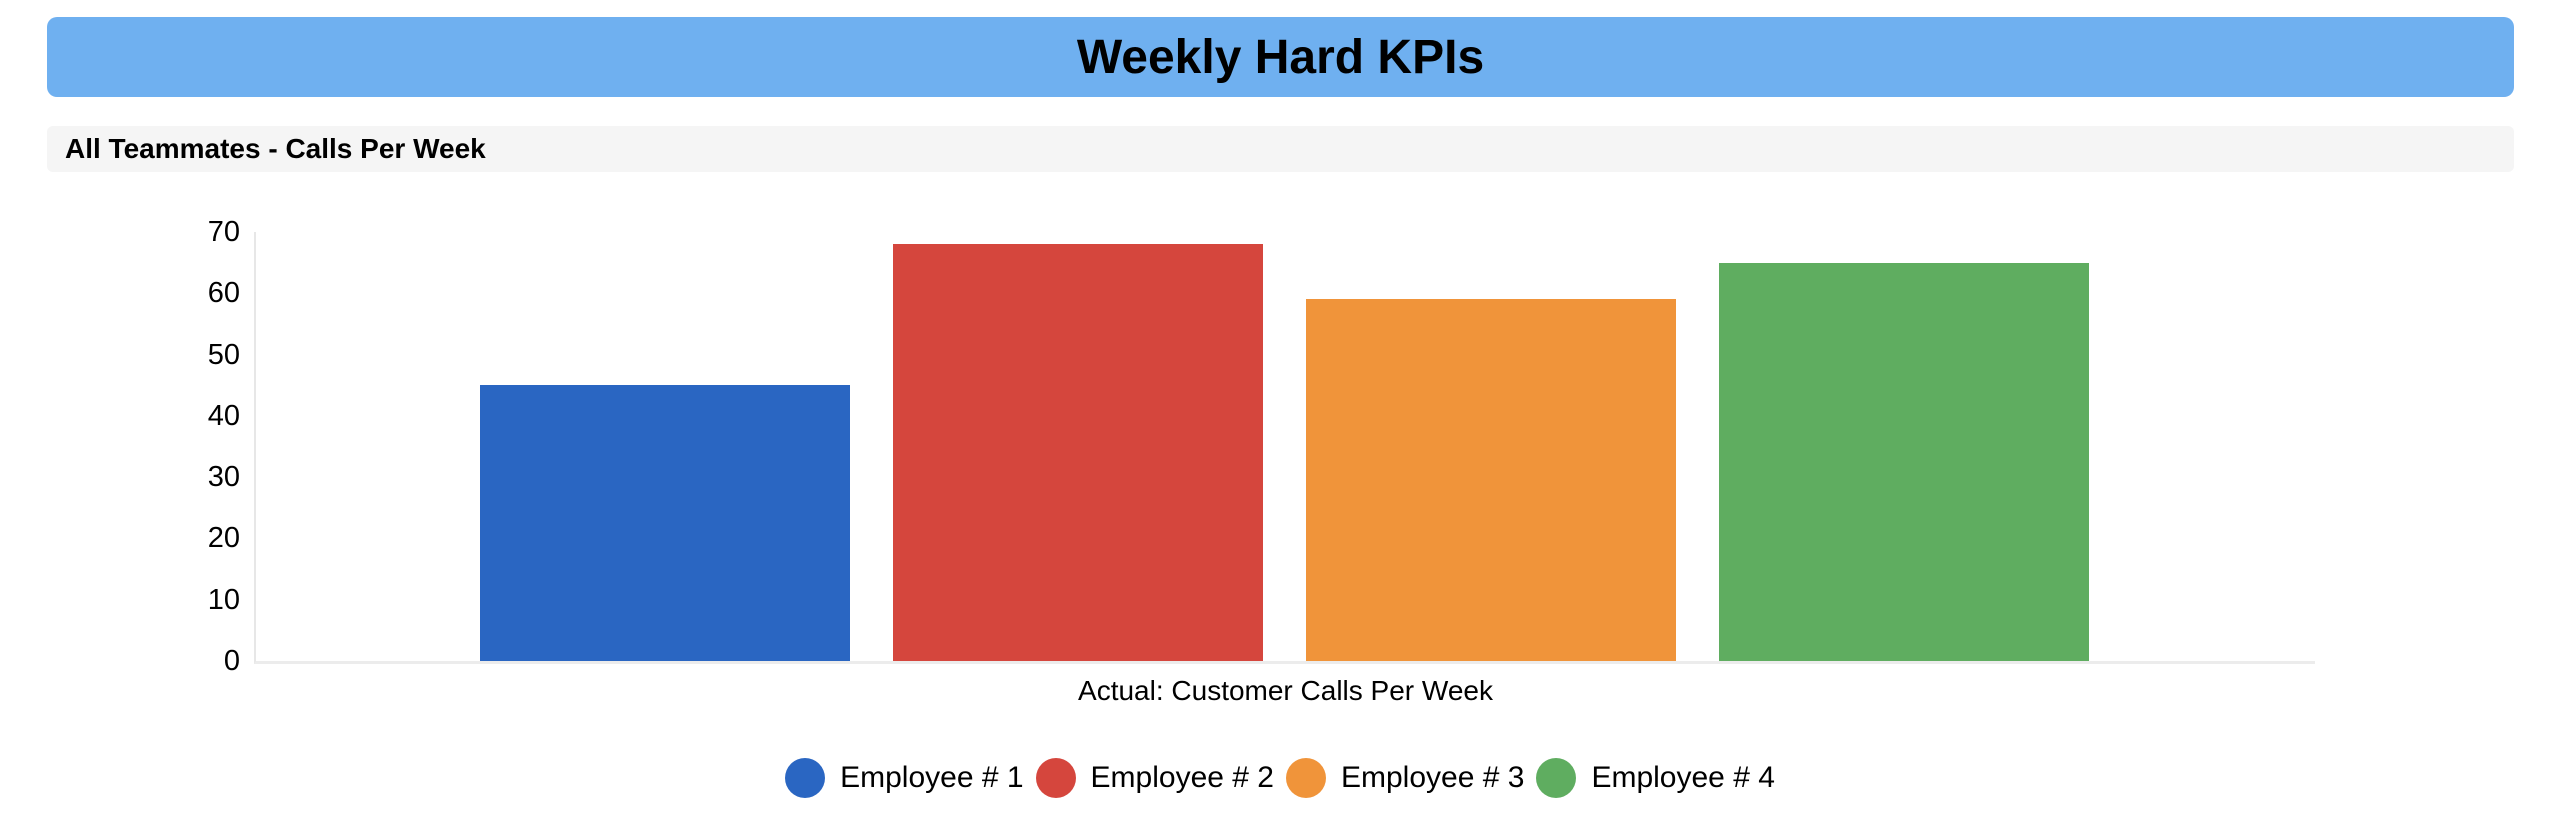  What do you see at coordinates (1285, 690) in the screenshot?
I see `x-axis-label: Actual: Customer Calls Per Week` at bounding box center [1285, 690].